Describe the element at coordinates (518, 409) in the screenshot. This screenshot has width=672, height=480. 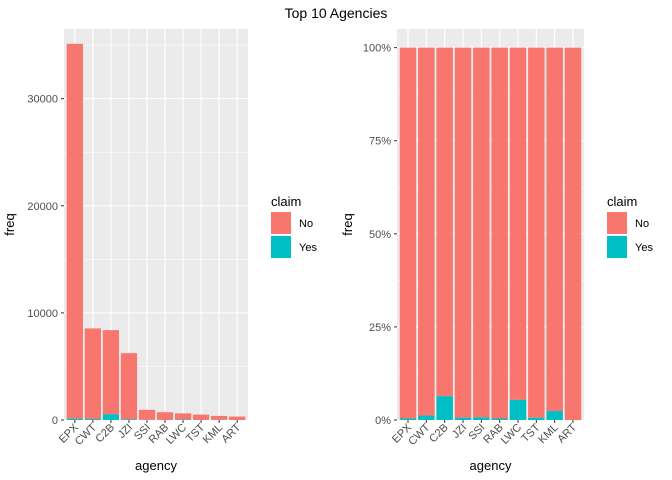
I see `bar-yes-lwc` at that location.